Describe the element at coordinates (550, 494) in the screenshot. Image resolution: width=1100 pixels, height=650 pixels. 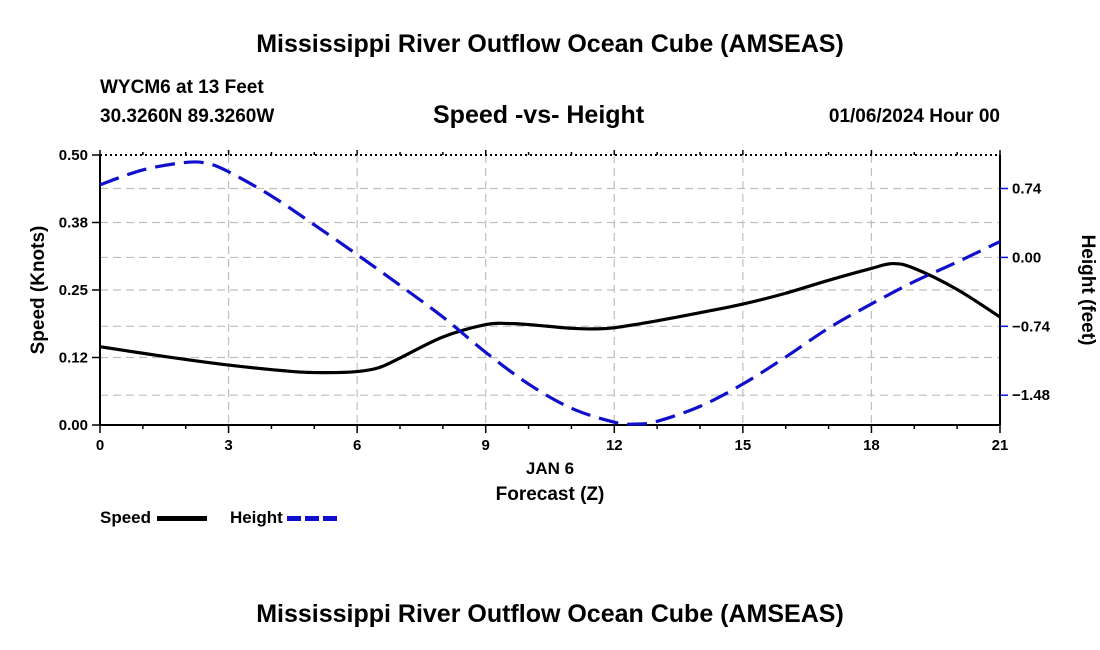
I see `x-axis-title: Forecast (Z)` at that location.